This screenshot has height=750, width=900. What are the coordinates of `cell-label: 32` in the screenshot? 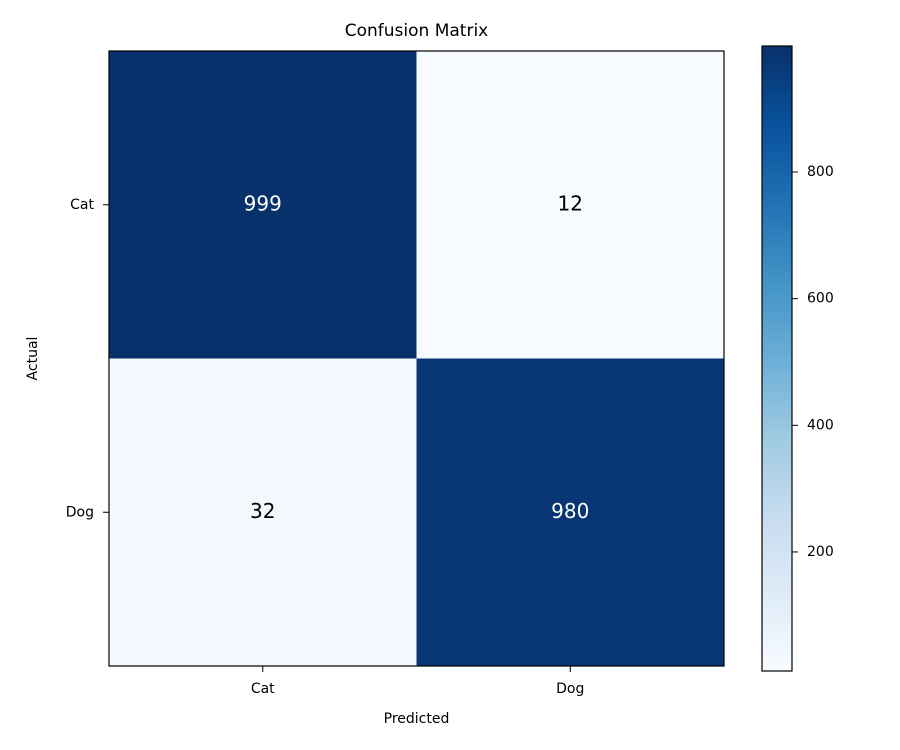 It's located at (262, 511).